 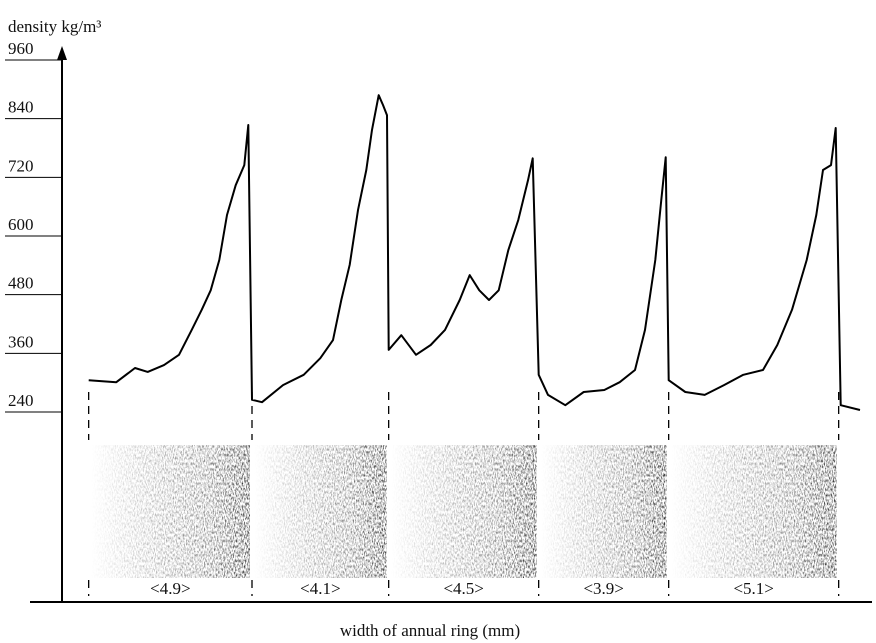 What do you see at coordinates (21, 48) in the screenshot?
I see `y-tick-label: 960` at bounding box center [21, 48].